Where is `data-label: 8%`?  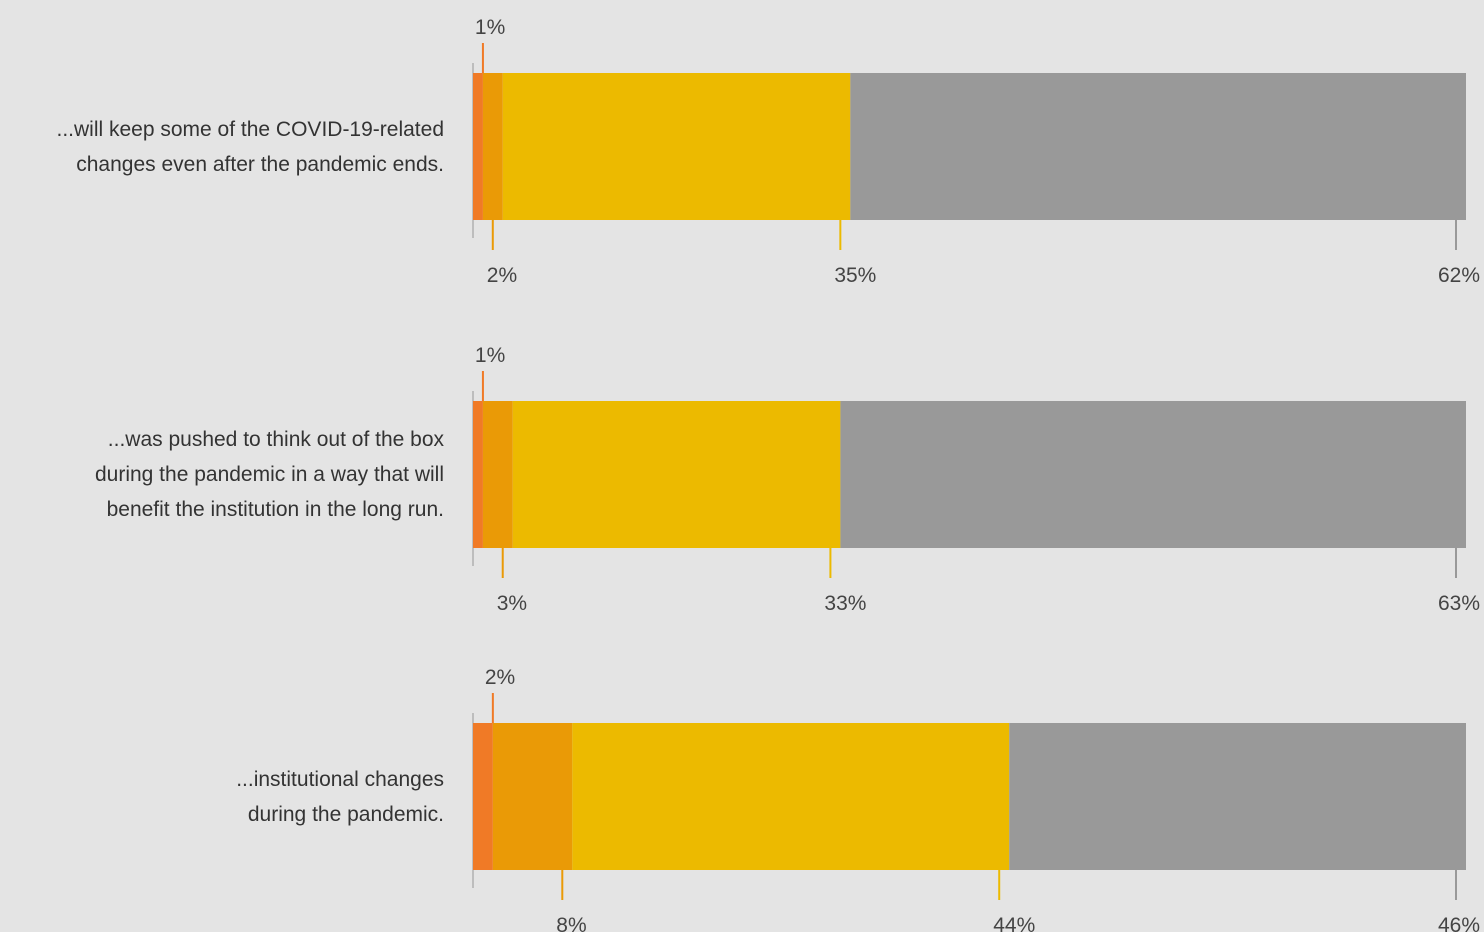 data-label: 8% is located at coordinates (571, 923).